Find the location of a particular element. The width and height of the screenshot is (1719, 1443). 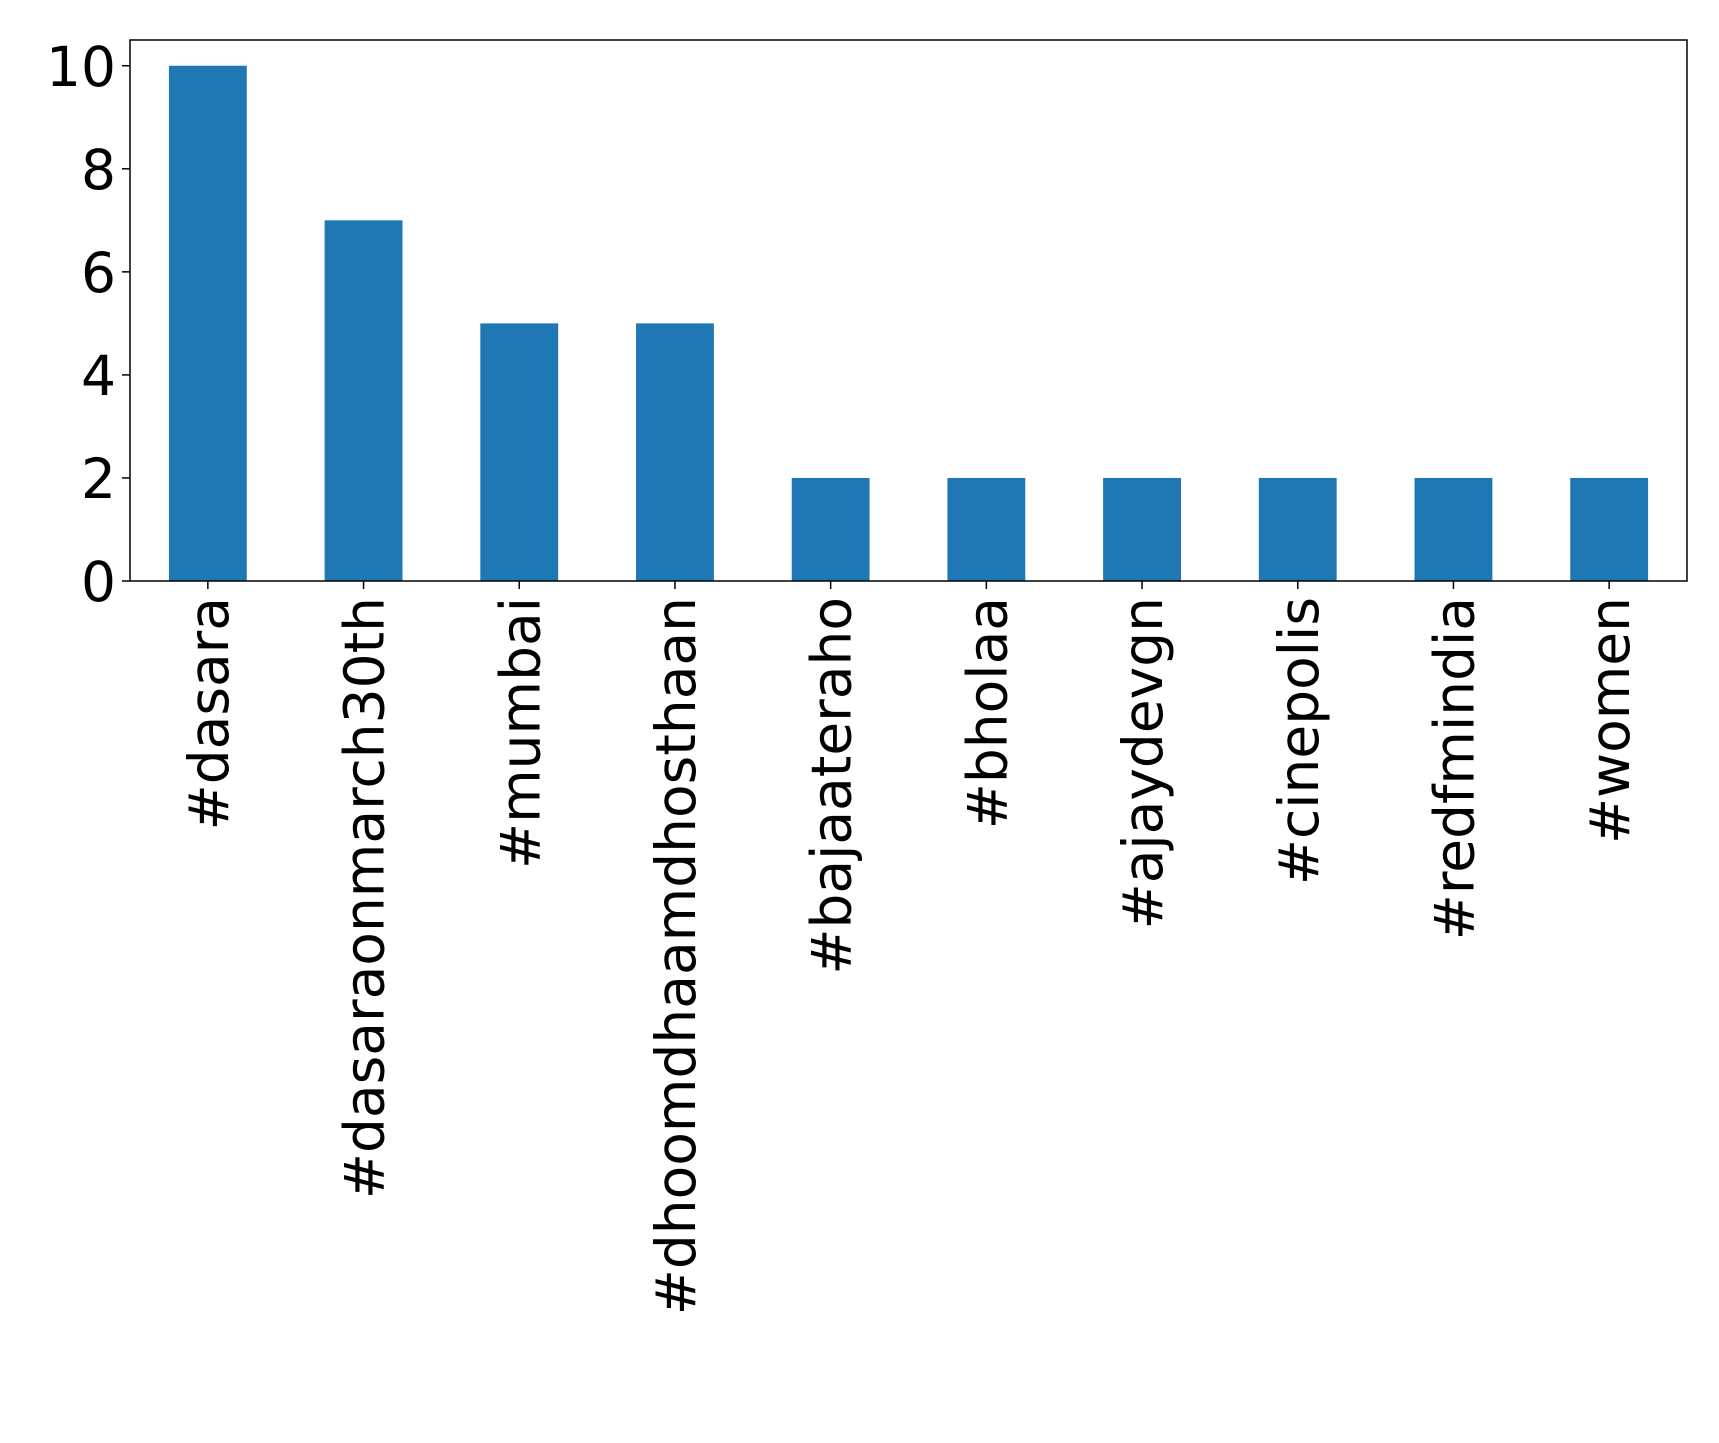

x-tick-label: #mumbai is located at coordinates (520, 733).